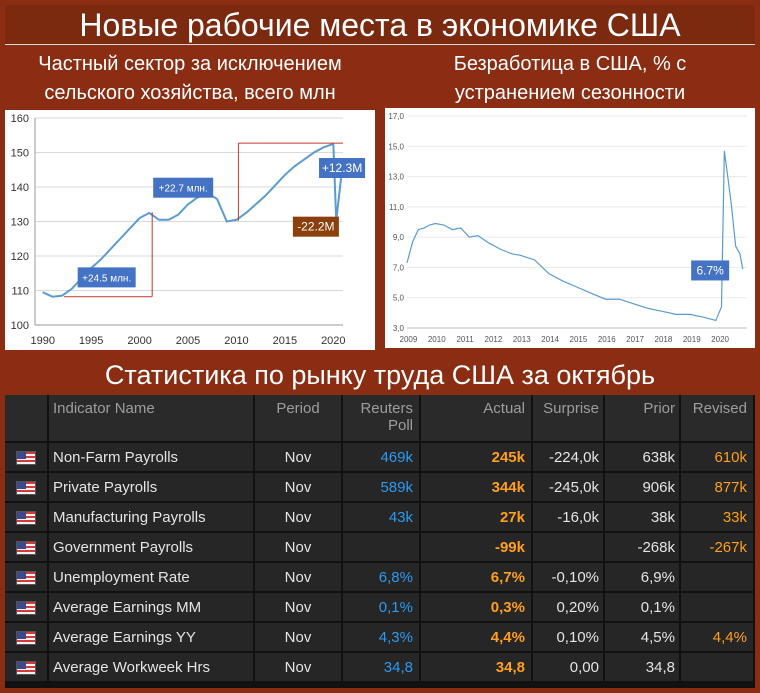 The height and width of the screenshot is (693, 760). What do you see at coordinates (569, 608) in the screenshot?
I see `surprise-cell: 0,20%` at bounding box center [569, 608].